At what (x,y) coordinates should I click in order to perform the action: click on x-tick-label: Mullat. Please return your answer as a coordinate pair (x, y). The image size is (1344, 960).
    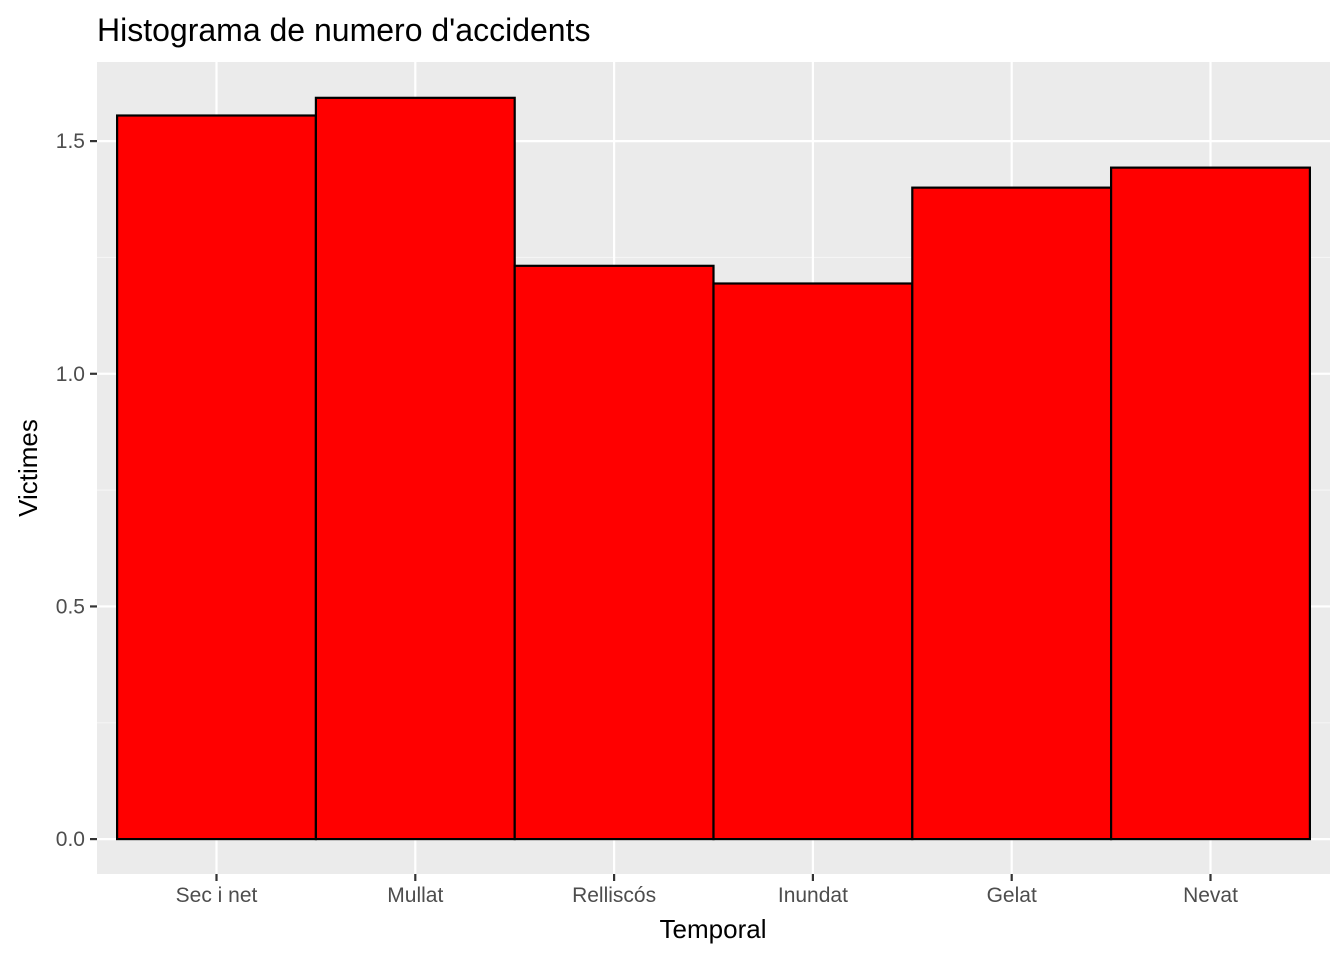
    Looking at the image, I should click on (415, 895).